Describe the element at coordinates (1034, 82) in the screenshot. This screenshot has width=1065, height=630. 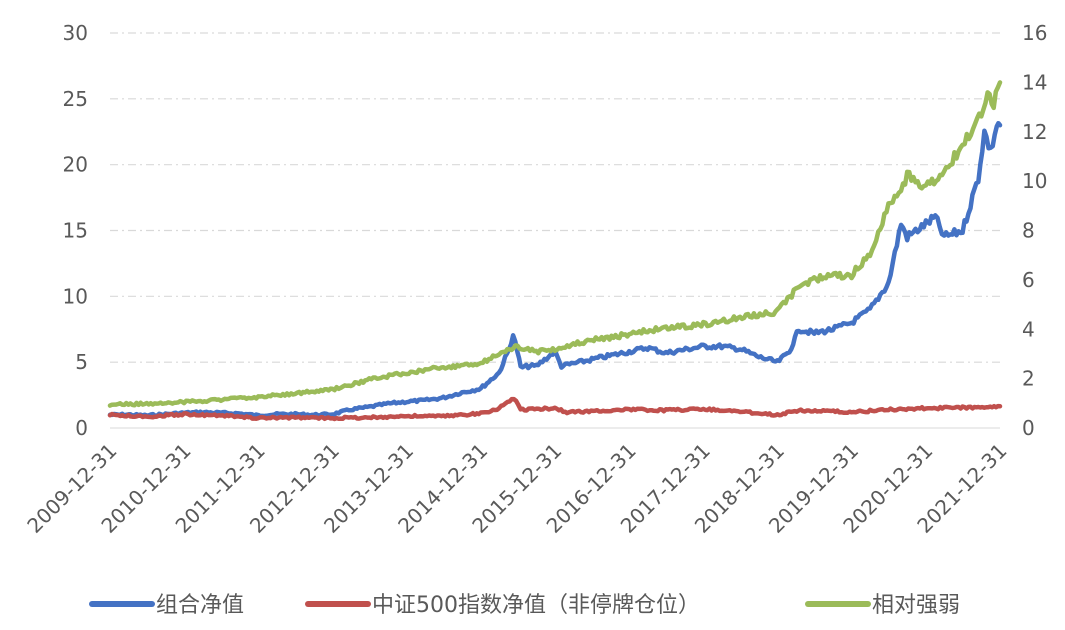
I see `right-axis-tick-label: 14` at that location.